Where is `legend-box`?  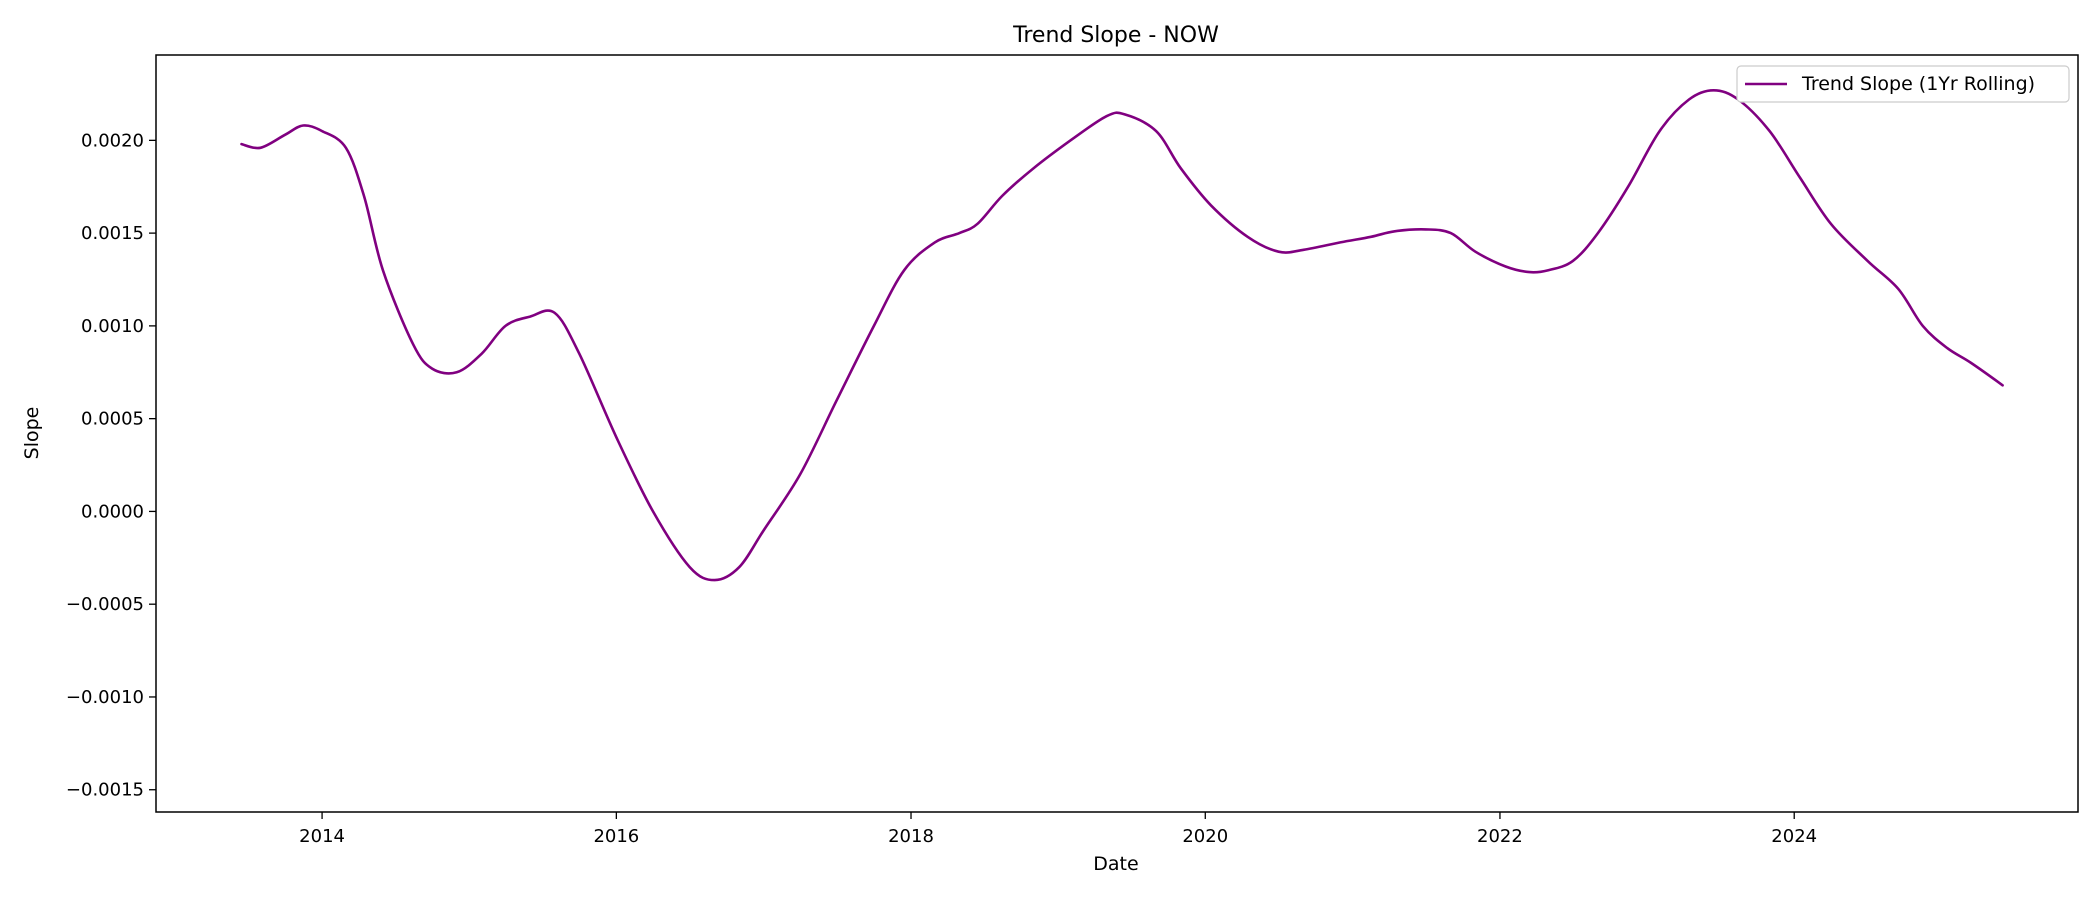 legend-box is located at coordinates (1903, 84).